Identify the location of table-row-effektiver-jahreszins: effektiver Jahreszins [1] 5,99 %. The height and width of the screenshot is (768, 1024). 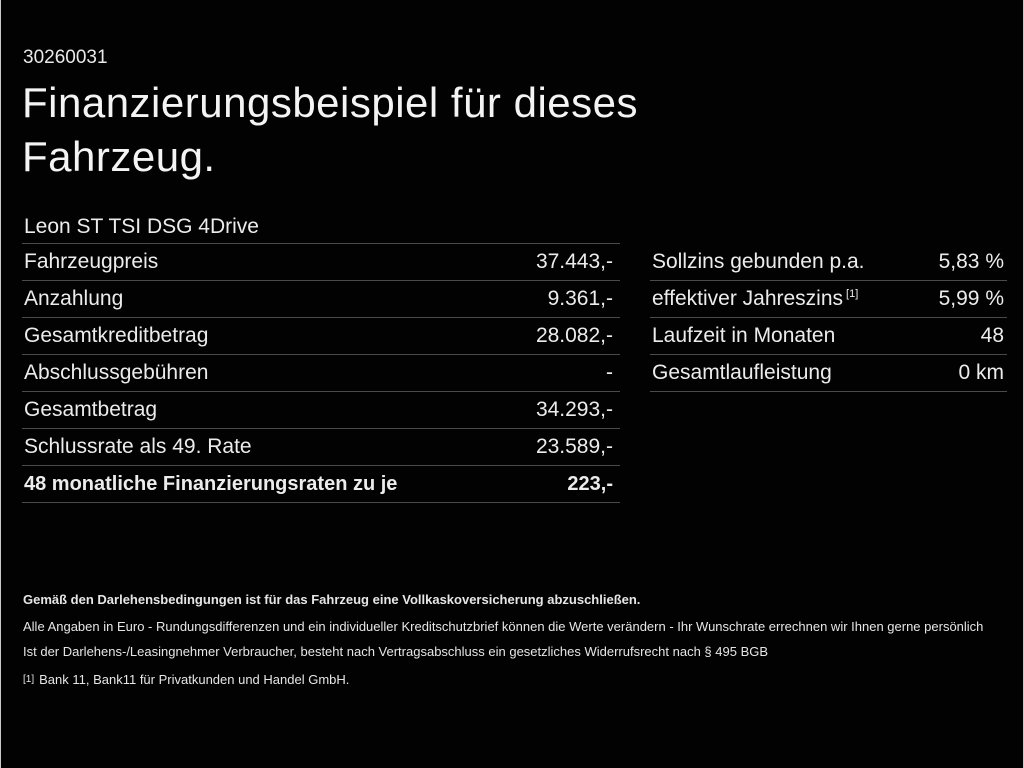
(828, 299).